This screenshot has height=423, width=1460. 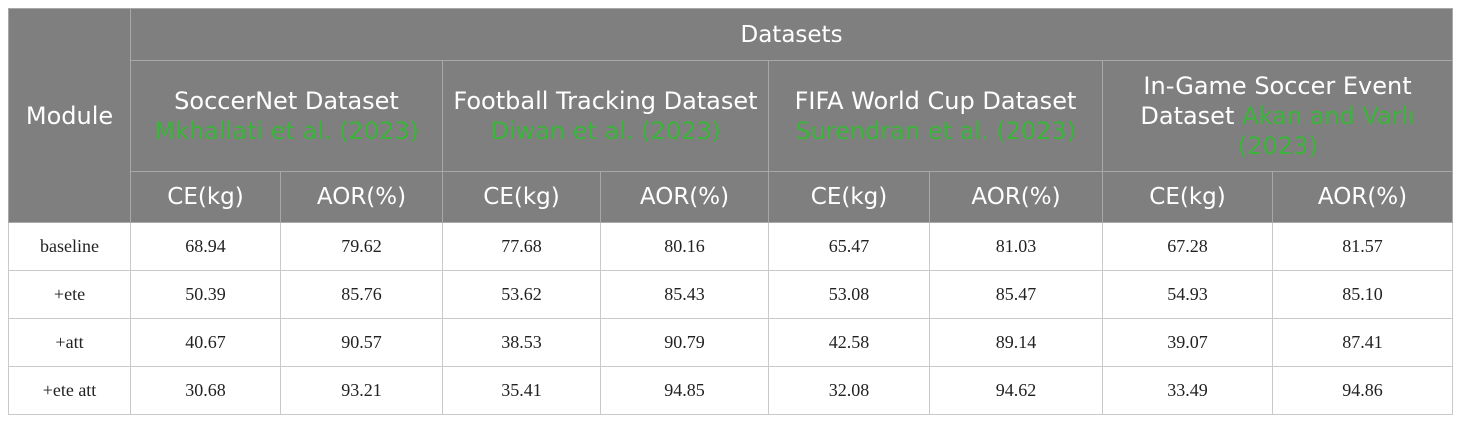 What do you see at coordinates (1326, 131) in the screenshot?
I see `dataset-citation: Akan and Varlı (2023)` at bounding box center [1326, 131].